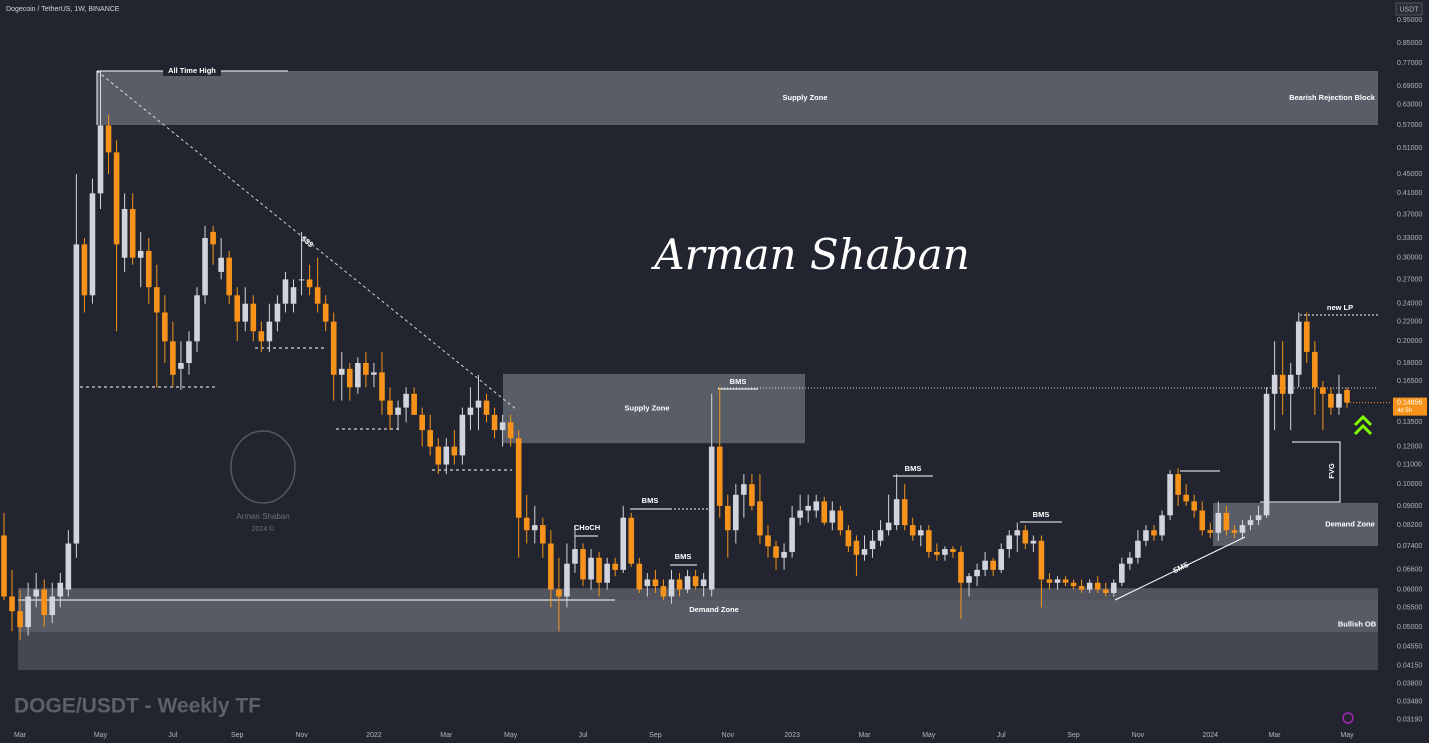 The height and width of the screenshot is (743, 1429). I want to click on y-tick-label: 0.45000, so click(1409, 174).